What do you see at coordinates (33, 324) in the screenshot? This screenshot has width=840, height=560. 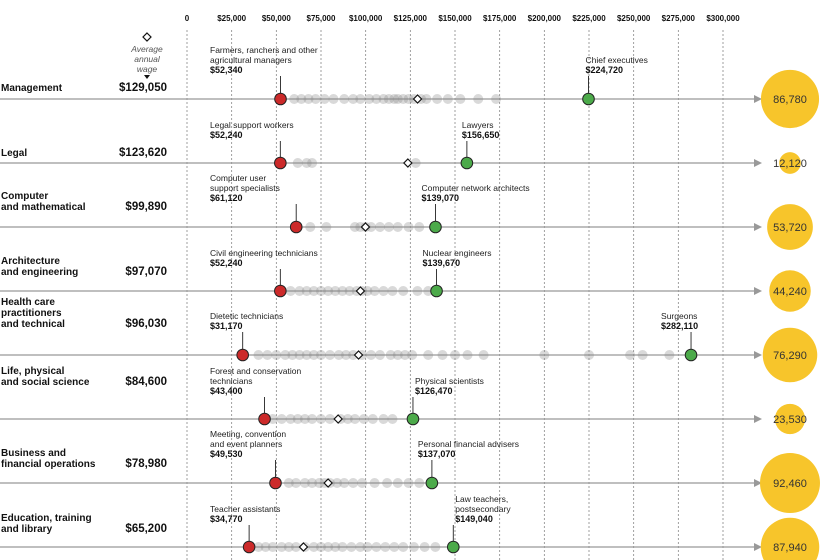 I see `category-label: and technical` at bounding box center [33, 324].